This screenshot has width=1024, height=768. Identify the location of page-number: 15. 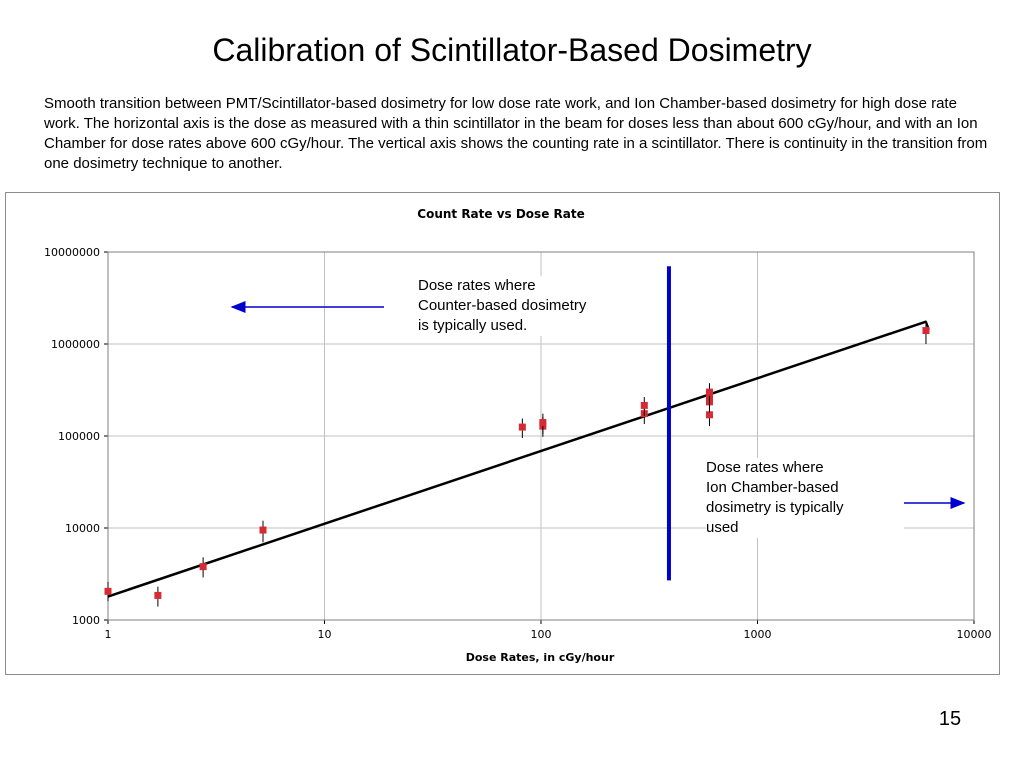
(950, 719).